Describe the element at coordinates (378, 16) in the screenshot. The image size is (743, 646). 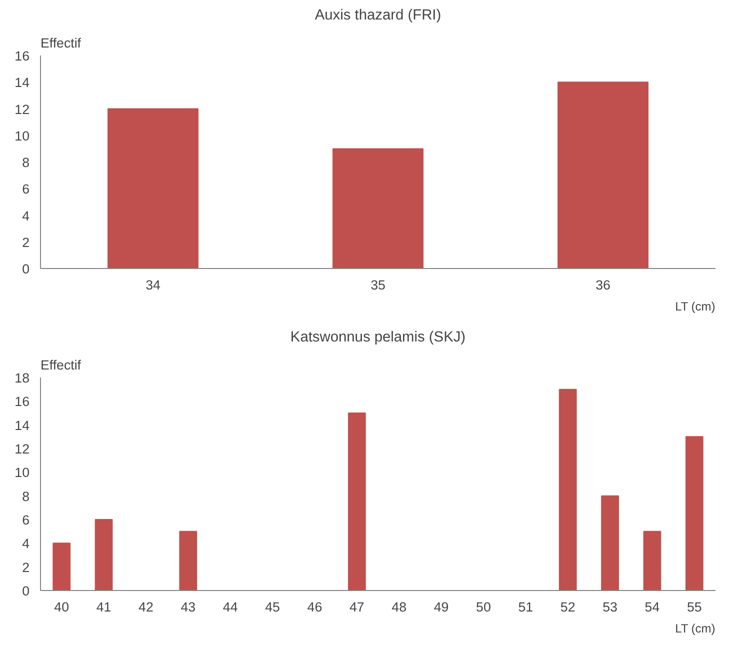
I see `chart-title: Auxis thazard (FRI)` at that location.